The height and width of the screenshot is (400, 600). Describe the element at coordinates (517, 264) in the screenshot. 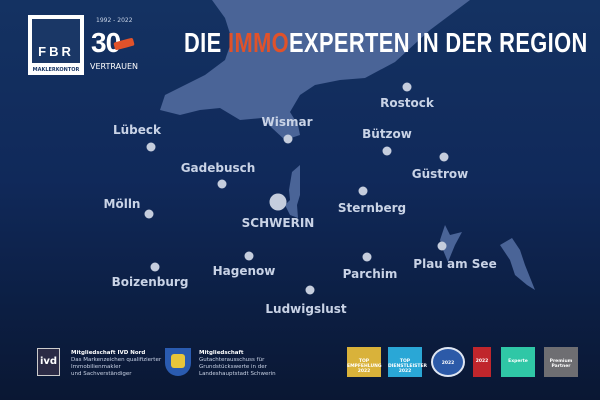

I see `mueritz-lake` at that location.